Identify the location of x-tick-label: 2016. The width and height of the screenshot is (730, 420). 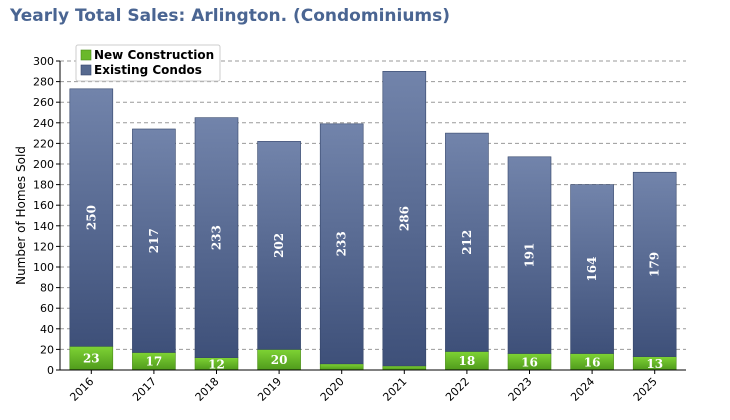
(81, 389).